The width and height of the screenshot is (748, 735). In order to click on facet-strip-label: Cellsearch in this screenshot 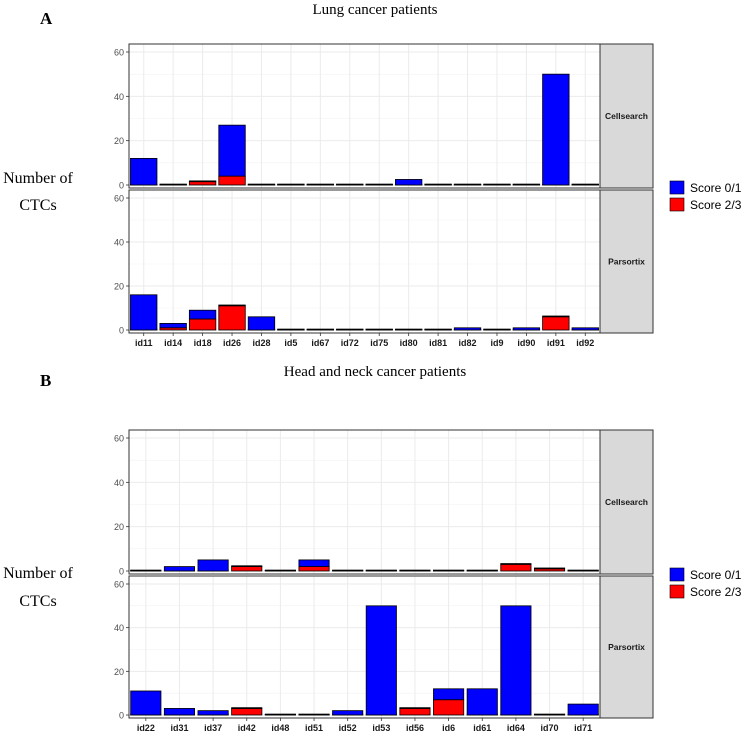, I will do `click(626, 502)`.